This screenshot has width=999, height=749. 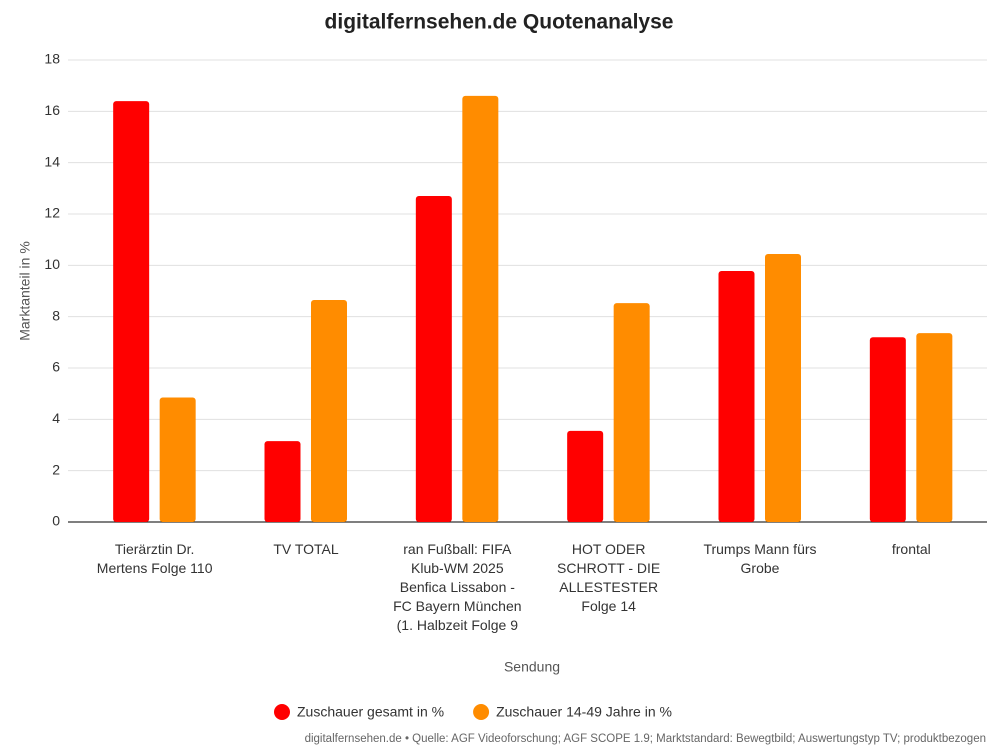 What do you see at coordinates (499, 22) in the screenshot?
I see `chart-title: digitalfernsehen.de Quotenanalyse` at bounding box center [499, 22].